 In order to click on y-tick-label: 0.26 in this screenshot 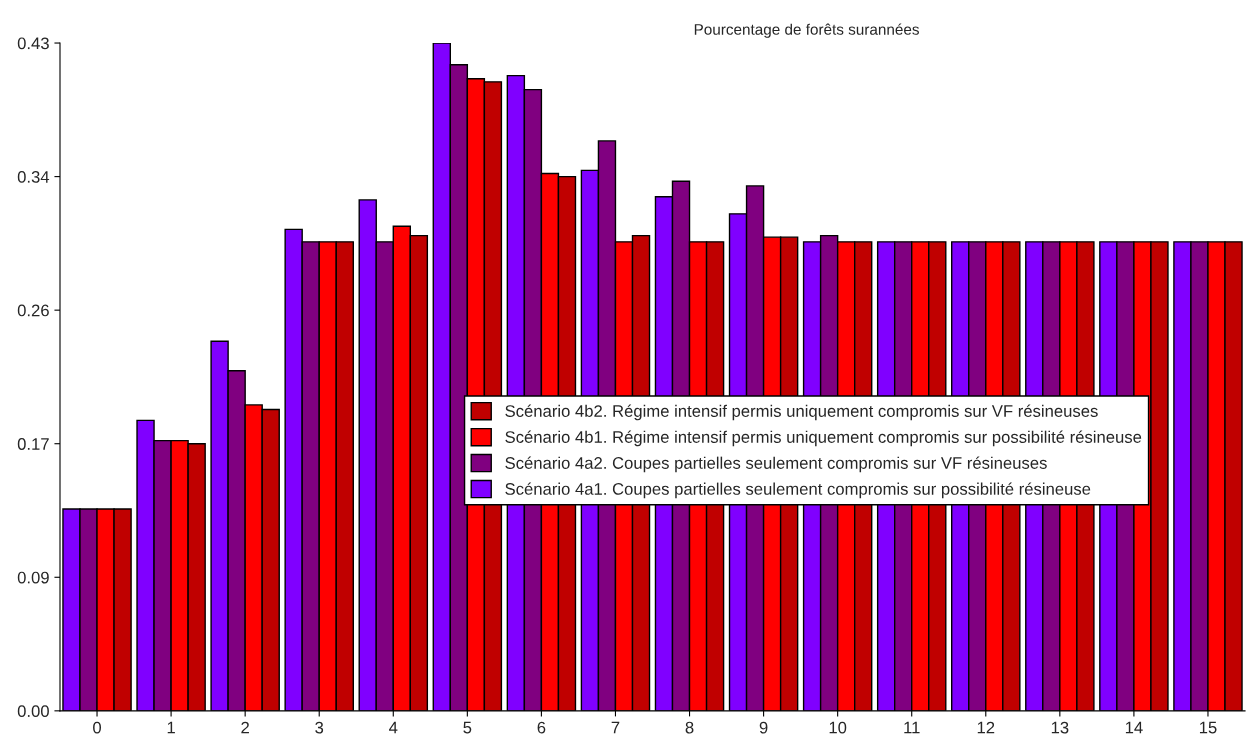, I will do `click(33, 310)`.